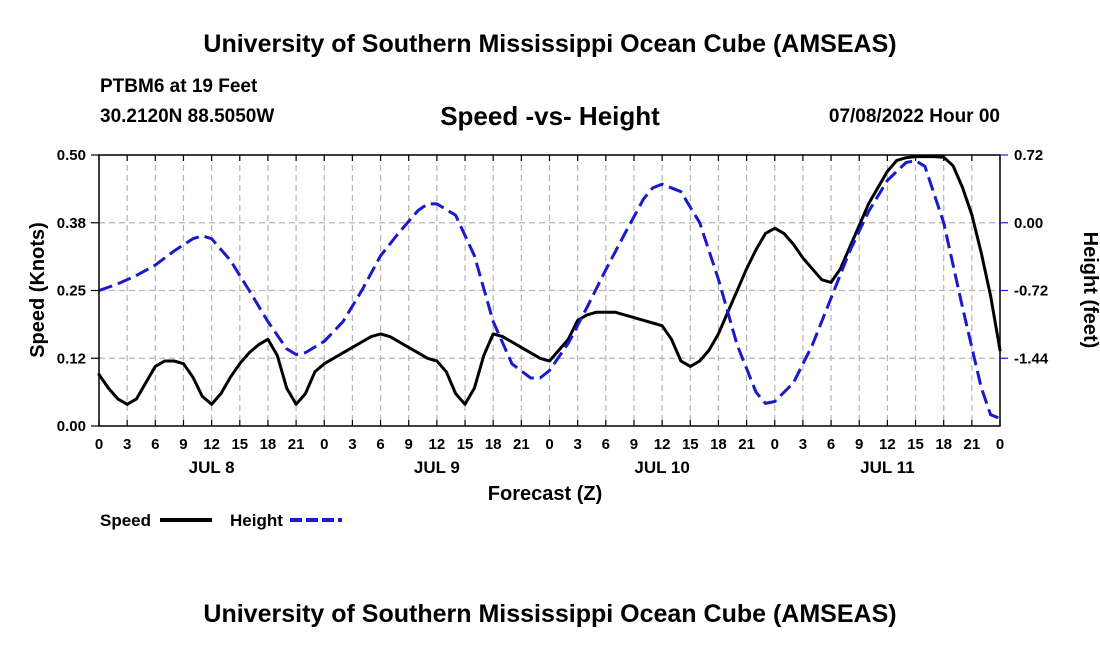 Image resolution: width=1100 pixels, height=650 pixels. Describe the element at coordinates (1031, 291) in the screenshot. I see `y2-tick-label: -0.72` at that location.